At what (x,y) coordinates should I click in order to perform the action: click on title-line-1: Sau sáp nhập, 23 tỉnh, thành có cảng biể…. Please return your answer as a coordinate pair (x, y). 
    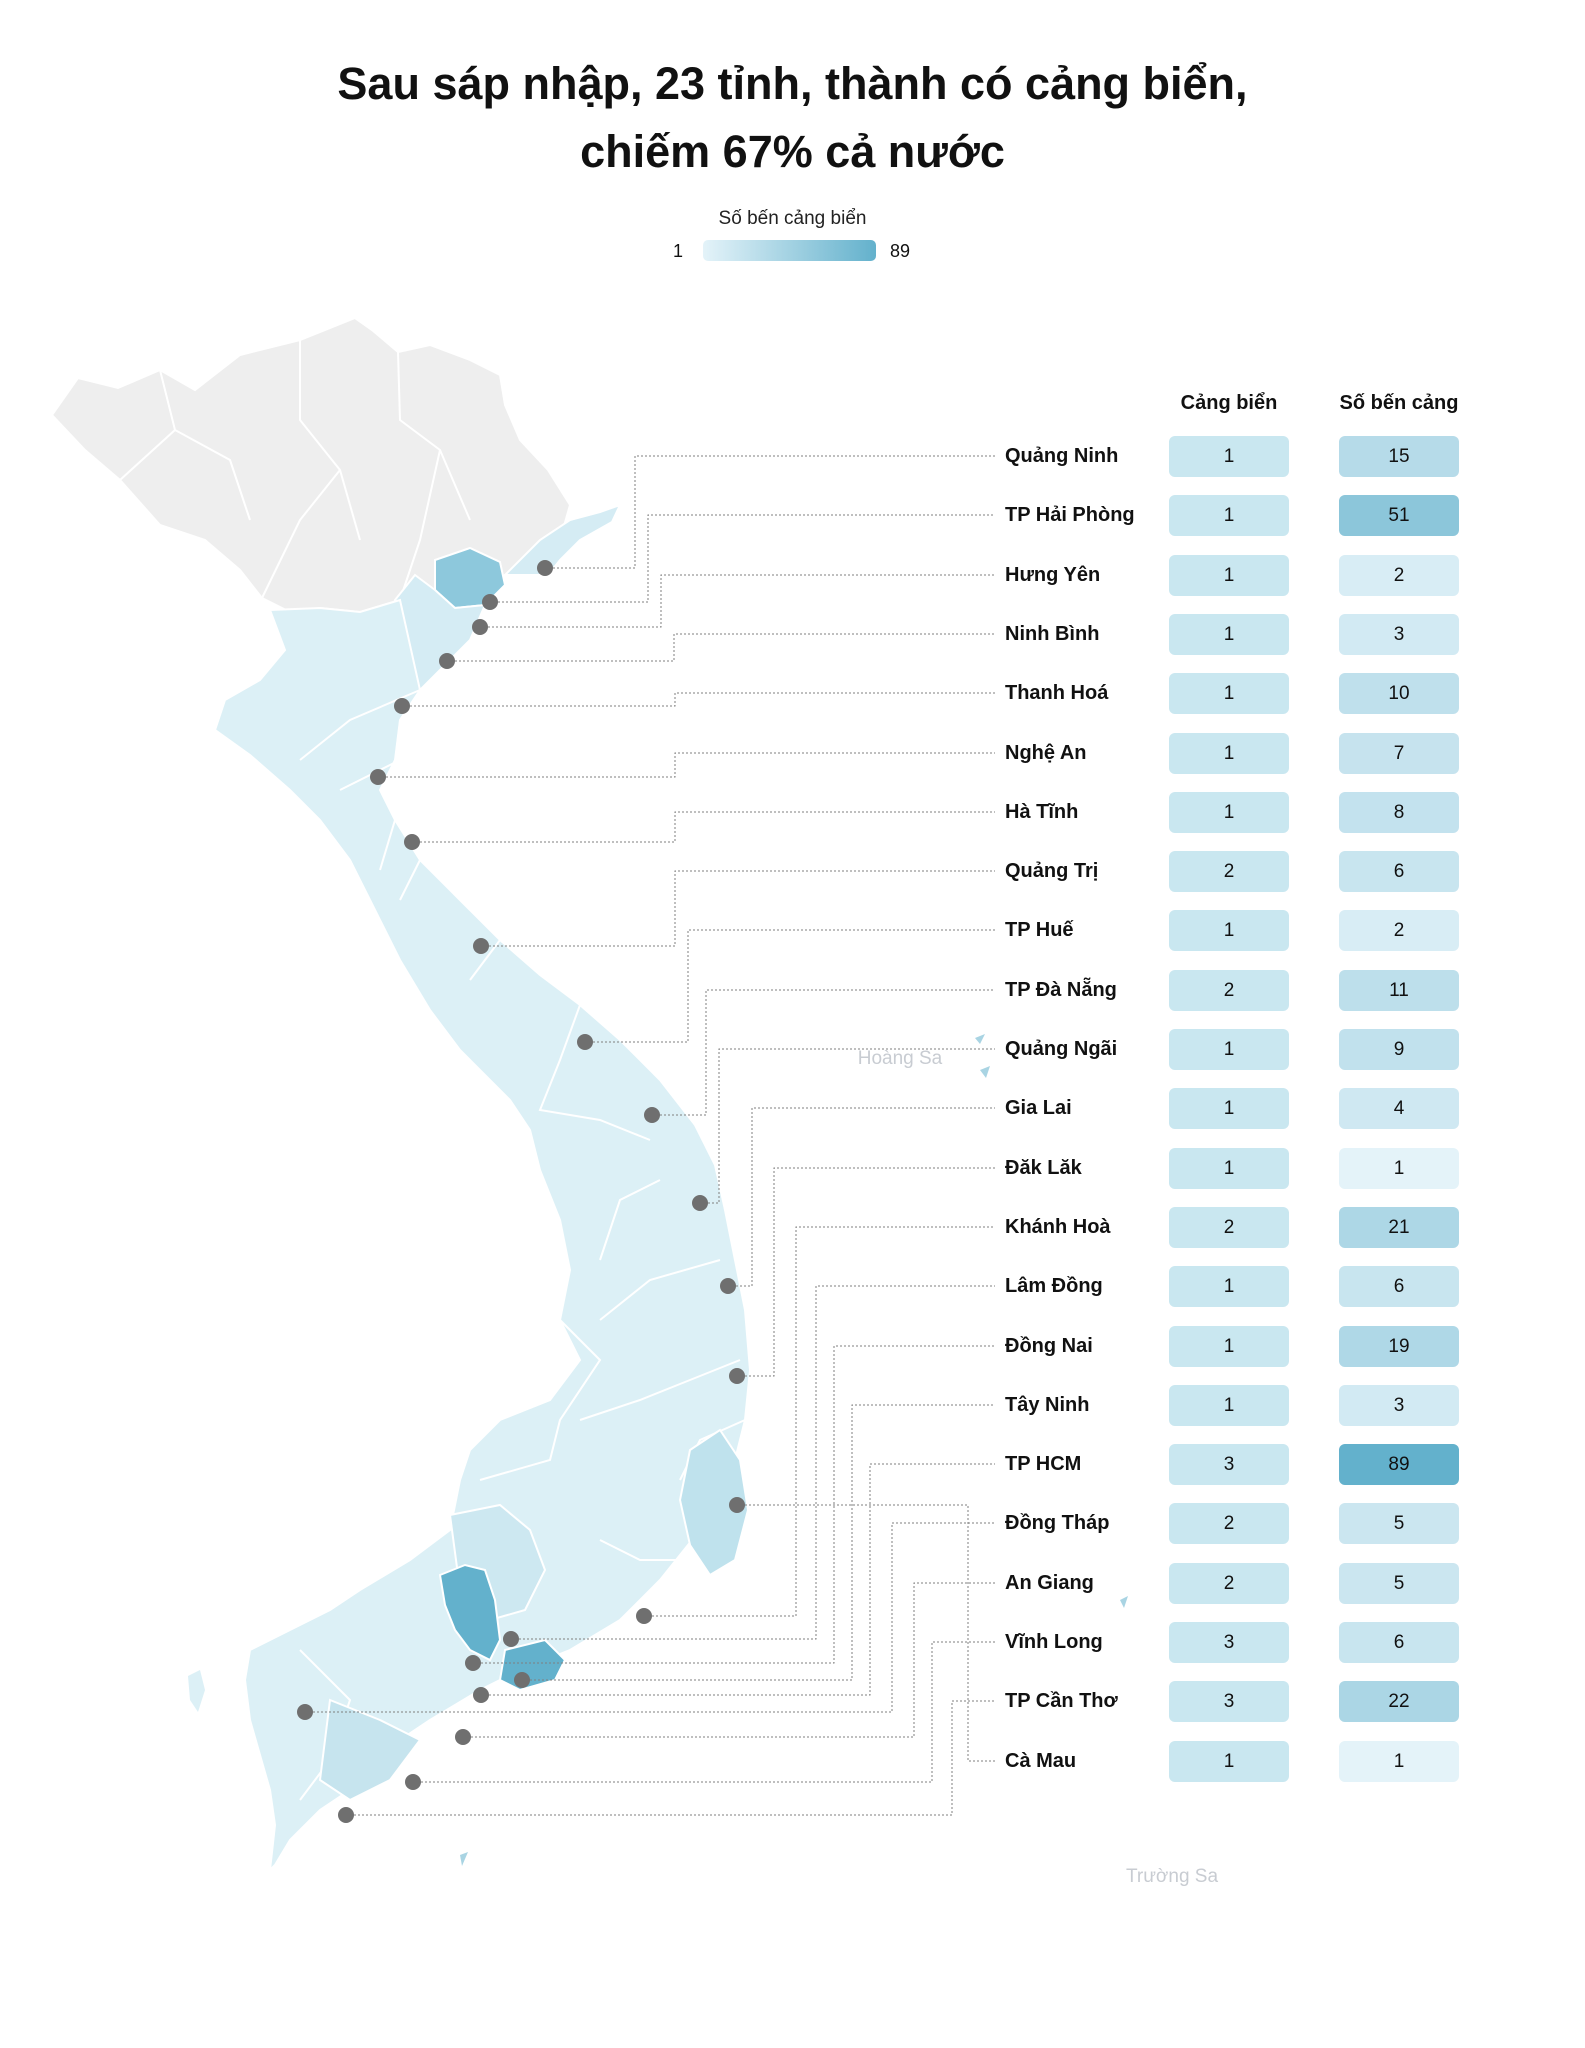
    Looking at the image, I should click on (792, 83).